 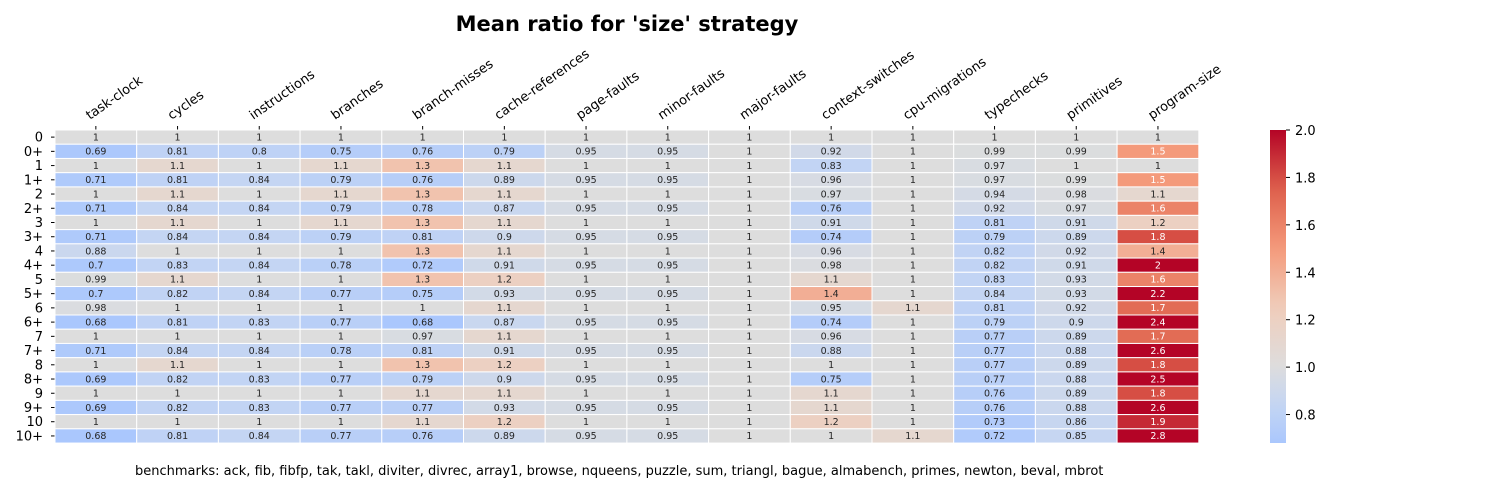 I want to click on cell-value-label: 0.75, so click(x=340, y=152).